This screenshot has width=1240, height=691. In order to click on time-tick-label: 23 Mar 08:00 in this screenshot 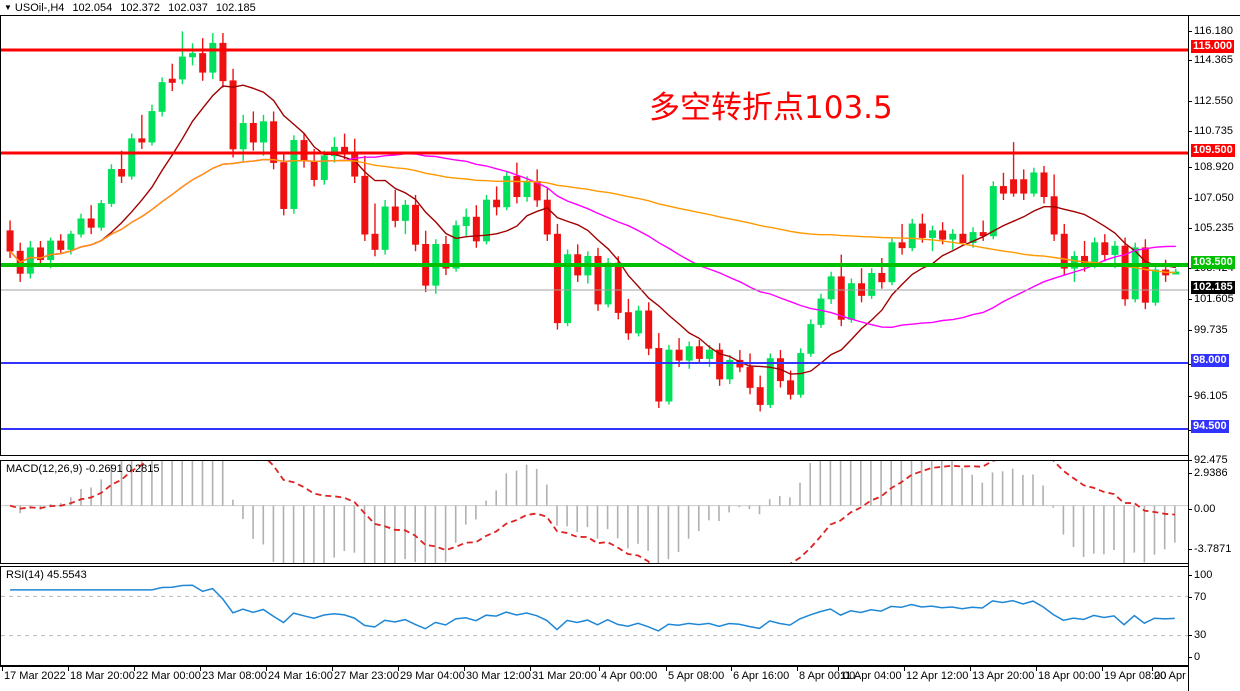, I will do `click(234, 676)`.